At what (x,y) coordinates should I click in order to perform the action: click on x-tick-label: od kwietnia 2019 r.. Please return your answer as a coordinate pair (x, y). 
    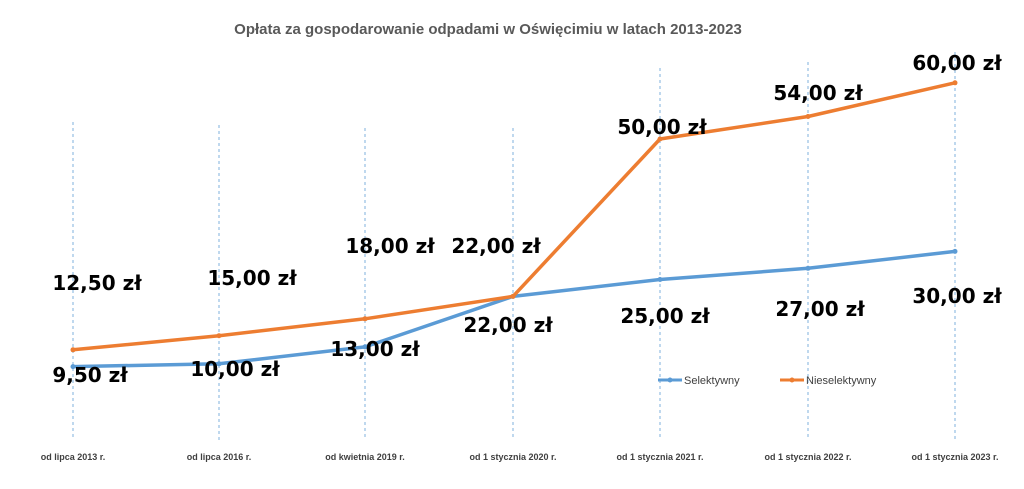
    Looking at the image, I should click on (365, 457).